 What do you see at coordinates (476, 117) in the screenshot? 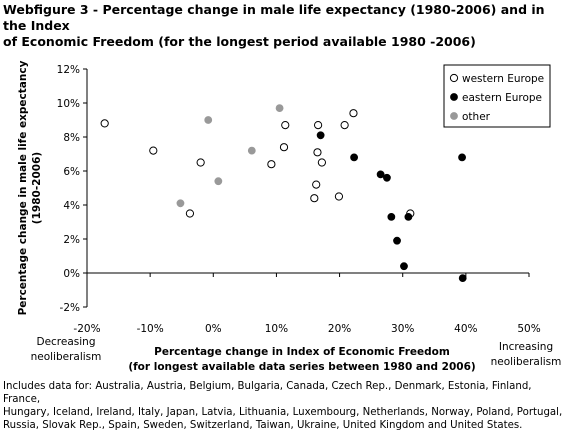
I see `legend-label: other` at bounding box center [476, 117].